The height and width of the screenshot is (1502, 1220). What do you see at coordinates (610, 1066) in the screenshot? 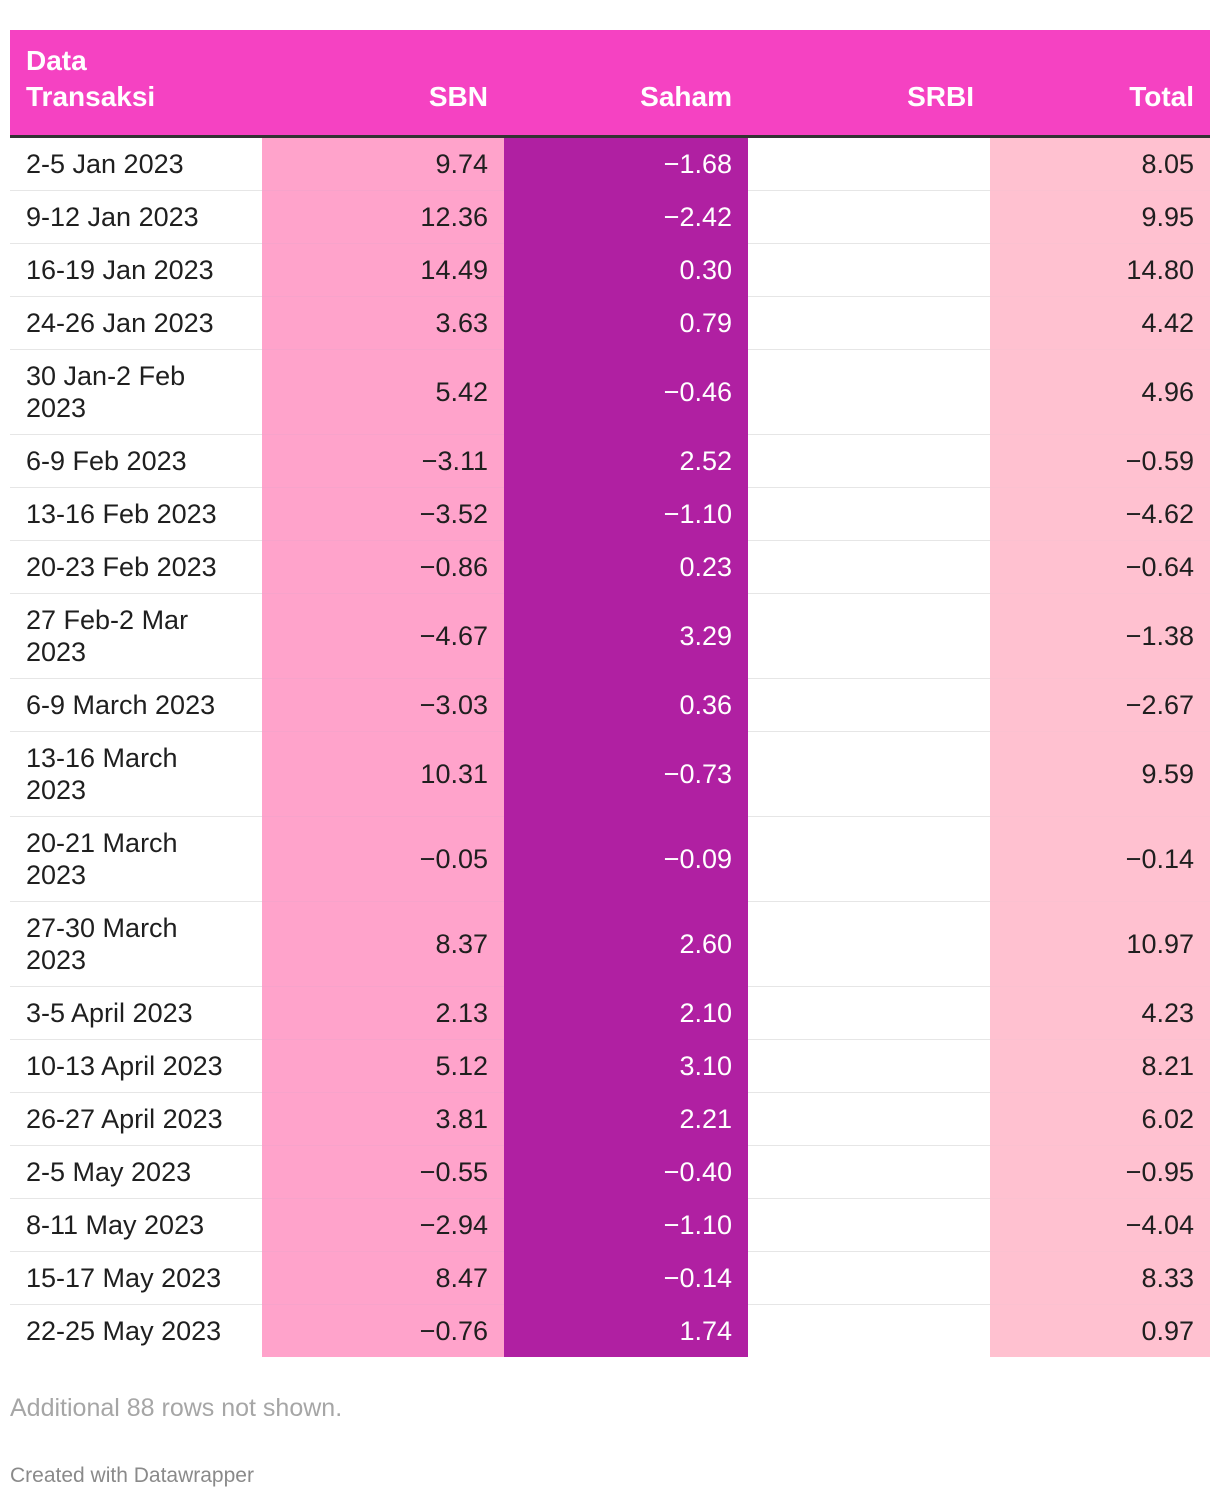
I see `table-row: 10-13 April 2023 5.12 3.10 8.21` at bounding box center [610, 1066].